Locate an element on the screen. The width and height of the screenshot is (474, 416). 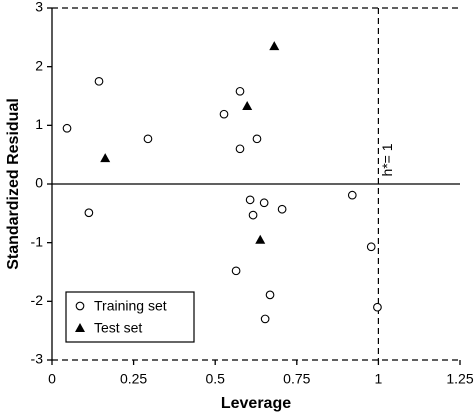
legend-label: Test set is located at coordinates (118, 328).